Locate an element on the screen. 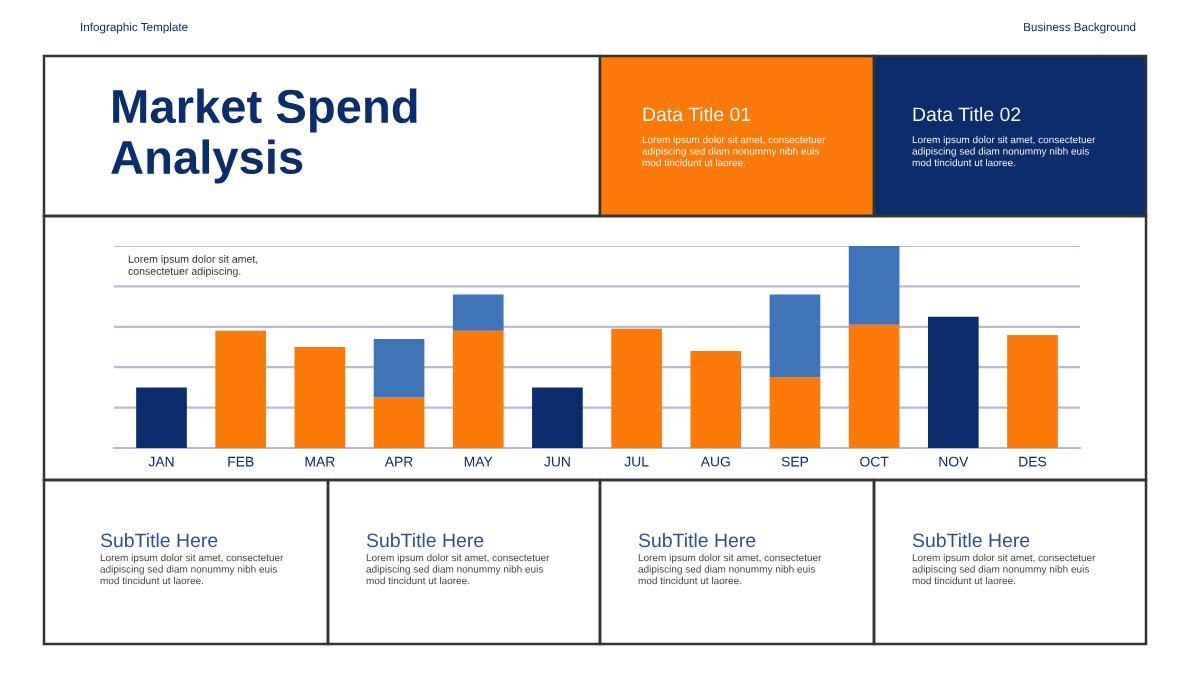  chart-title: Market Spend Analysis is located at coordinates (264, 136).